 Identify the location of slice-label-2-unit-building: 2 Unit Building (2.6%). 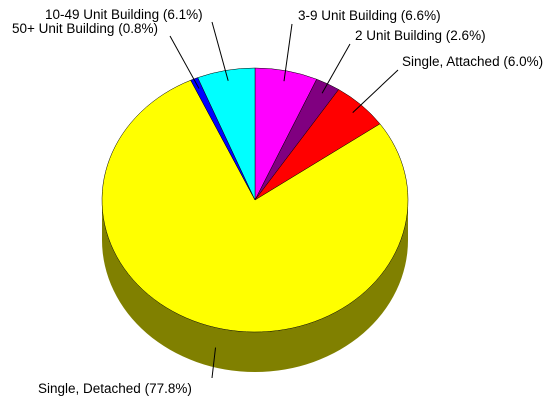
(420, 35).